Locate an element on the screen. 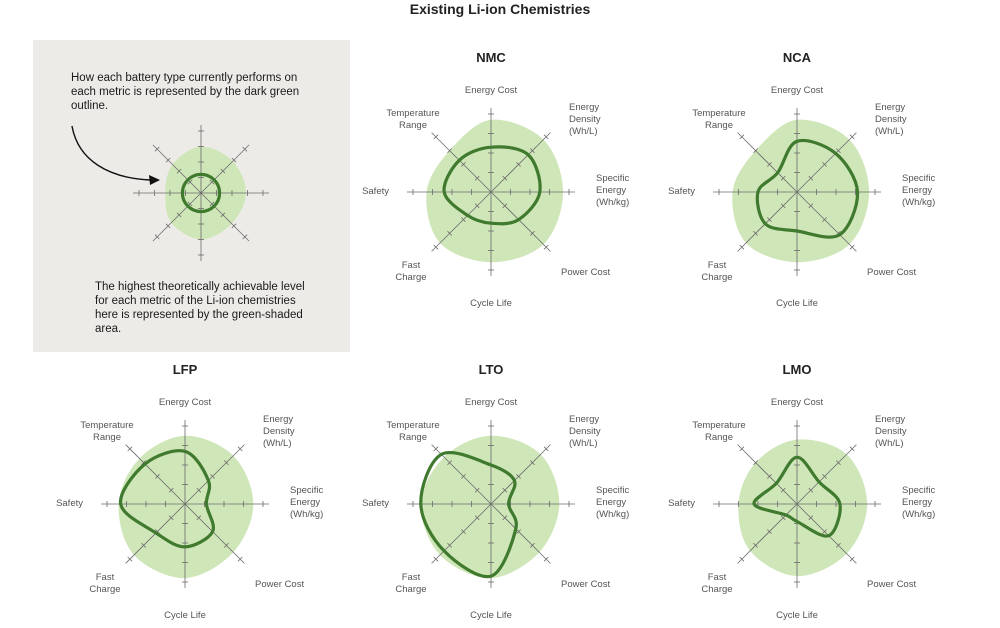 Image resolution: width=1000 pixels, height=628 pixels. axis-label-line: Power Cost is located at coordinates (892, 272).